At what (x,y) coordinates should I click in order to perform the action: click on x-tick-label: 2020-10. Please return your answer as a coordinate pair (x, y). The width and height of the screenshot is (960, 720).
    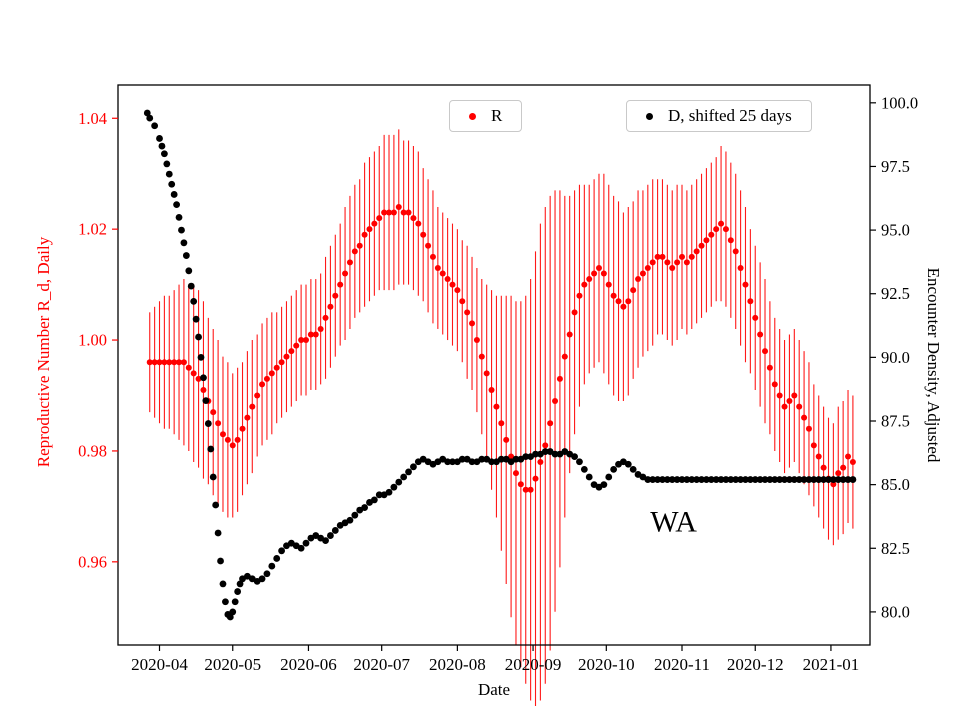
    Looking at the image, I should click on (606, 664).